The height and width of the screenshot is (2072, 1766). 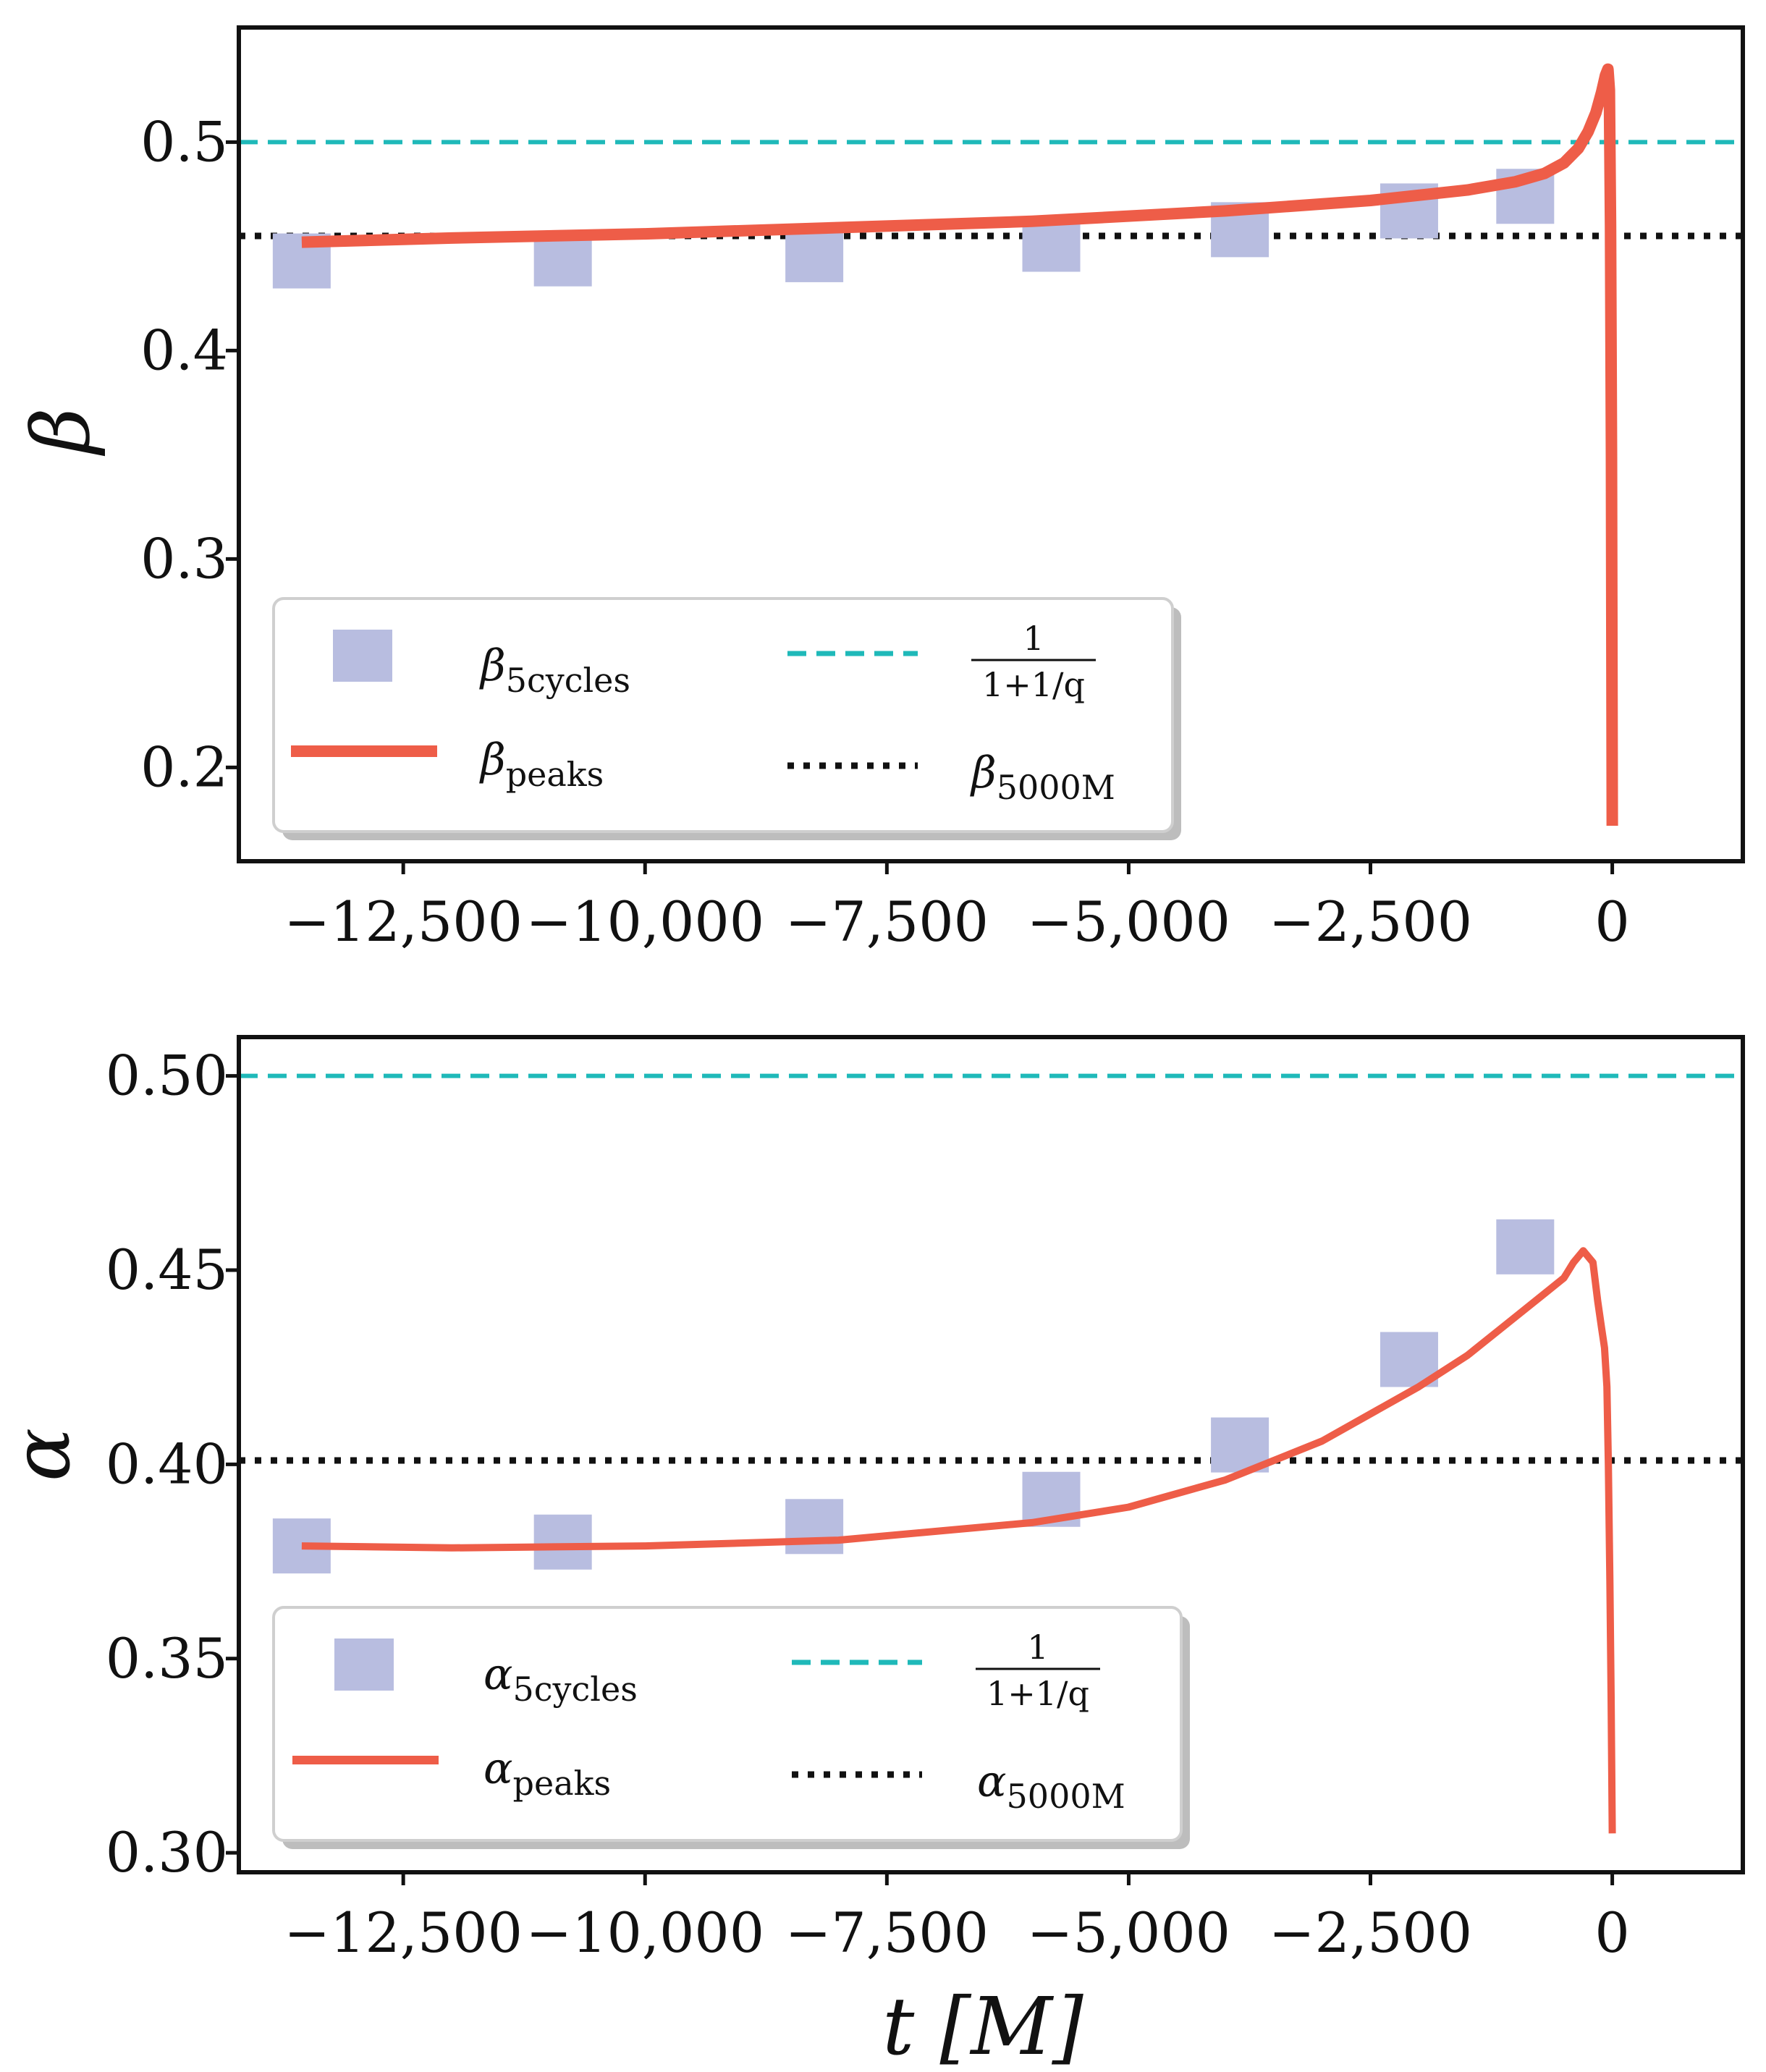 I want to click on legend-label-5000M: α, so click(x=992, y=1781).